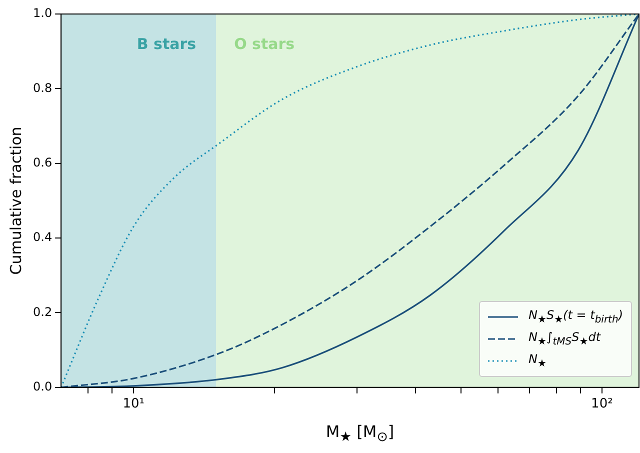  What do you see at coordinates (133, 404) in the screenshot?
I see `x-tick-label: 10¹` at bounding box center [133, 404].